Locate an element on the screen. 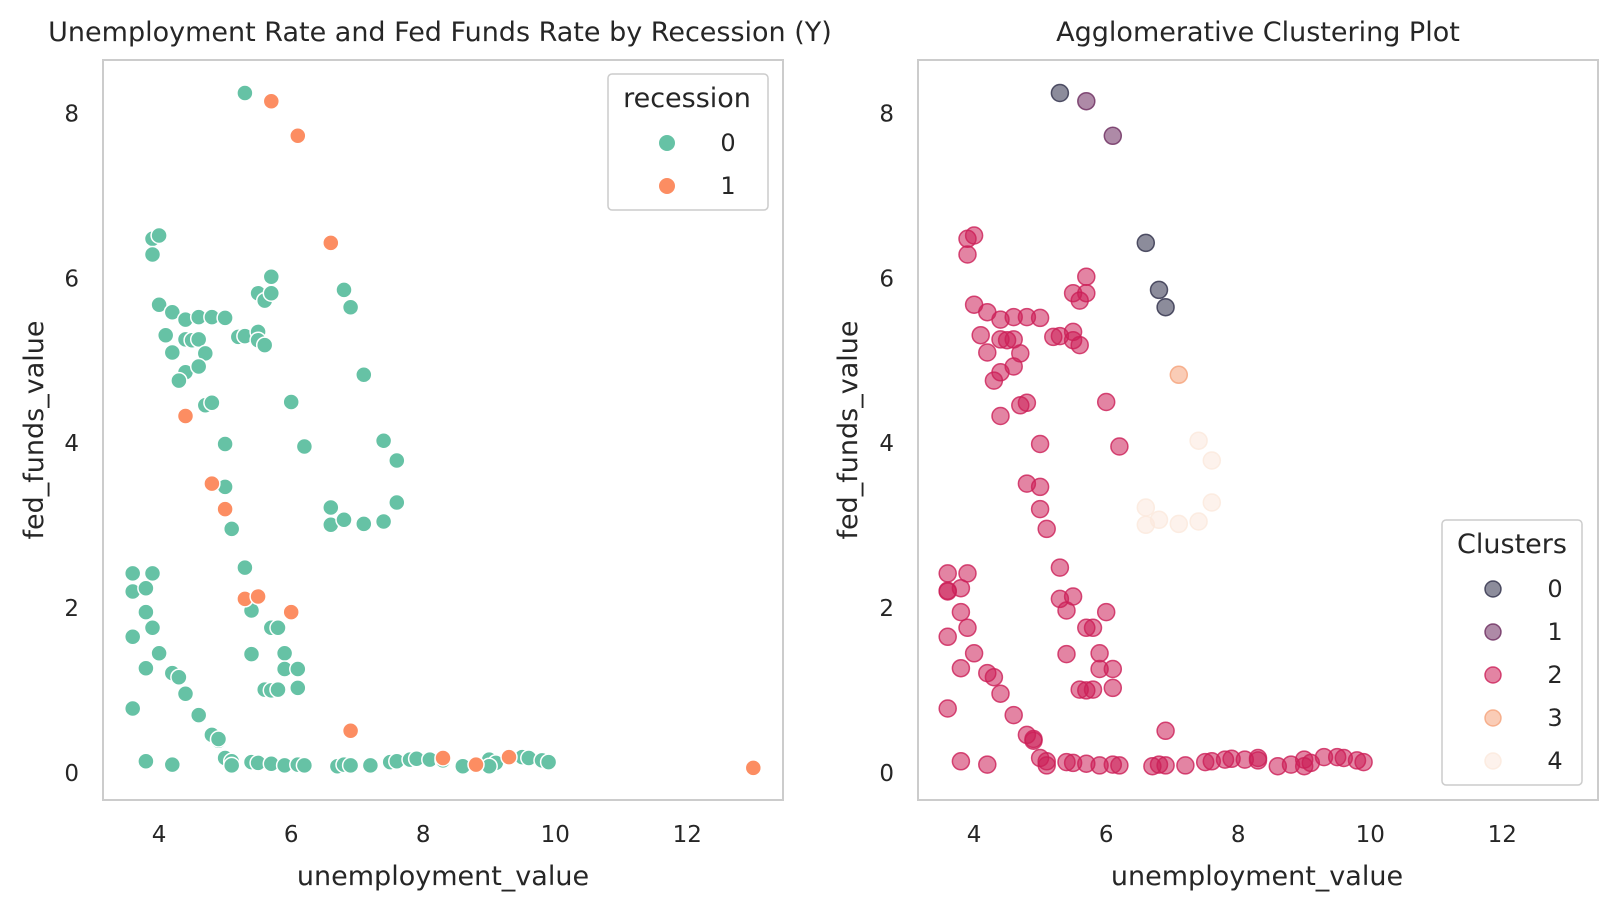 The height and width of the screenshot is (909, 1610). legend-title: Clusters is located at coordinates (1512, 544).